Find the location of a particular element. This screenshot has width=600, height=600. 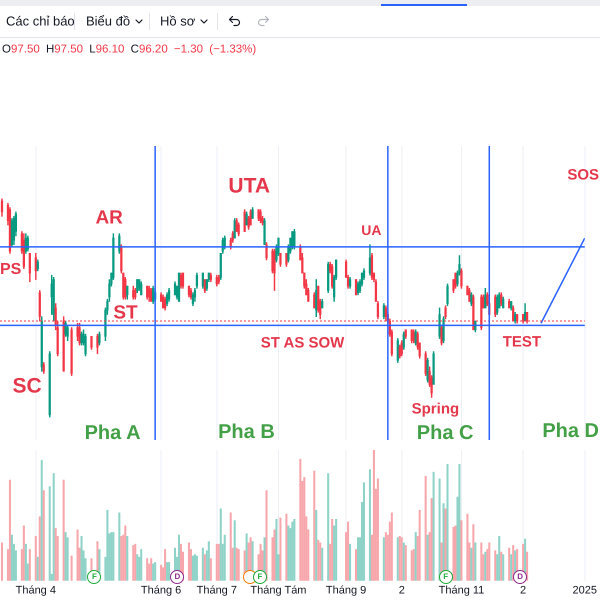

x-tick-label: Tháng 4 is located at coordinates (36, 590).